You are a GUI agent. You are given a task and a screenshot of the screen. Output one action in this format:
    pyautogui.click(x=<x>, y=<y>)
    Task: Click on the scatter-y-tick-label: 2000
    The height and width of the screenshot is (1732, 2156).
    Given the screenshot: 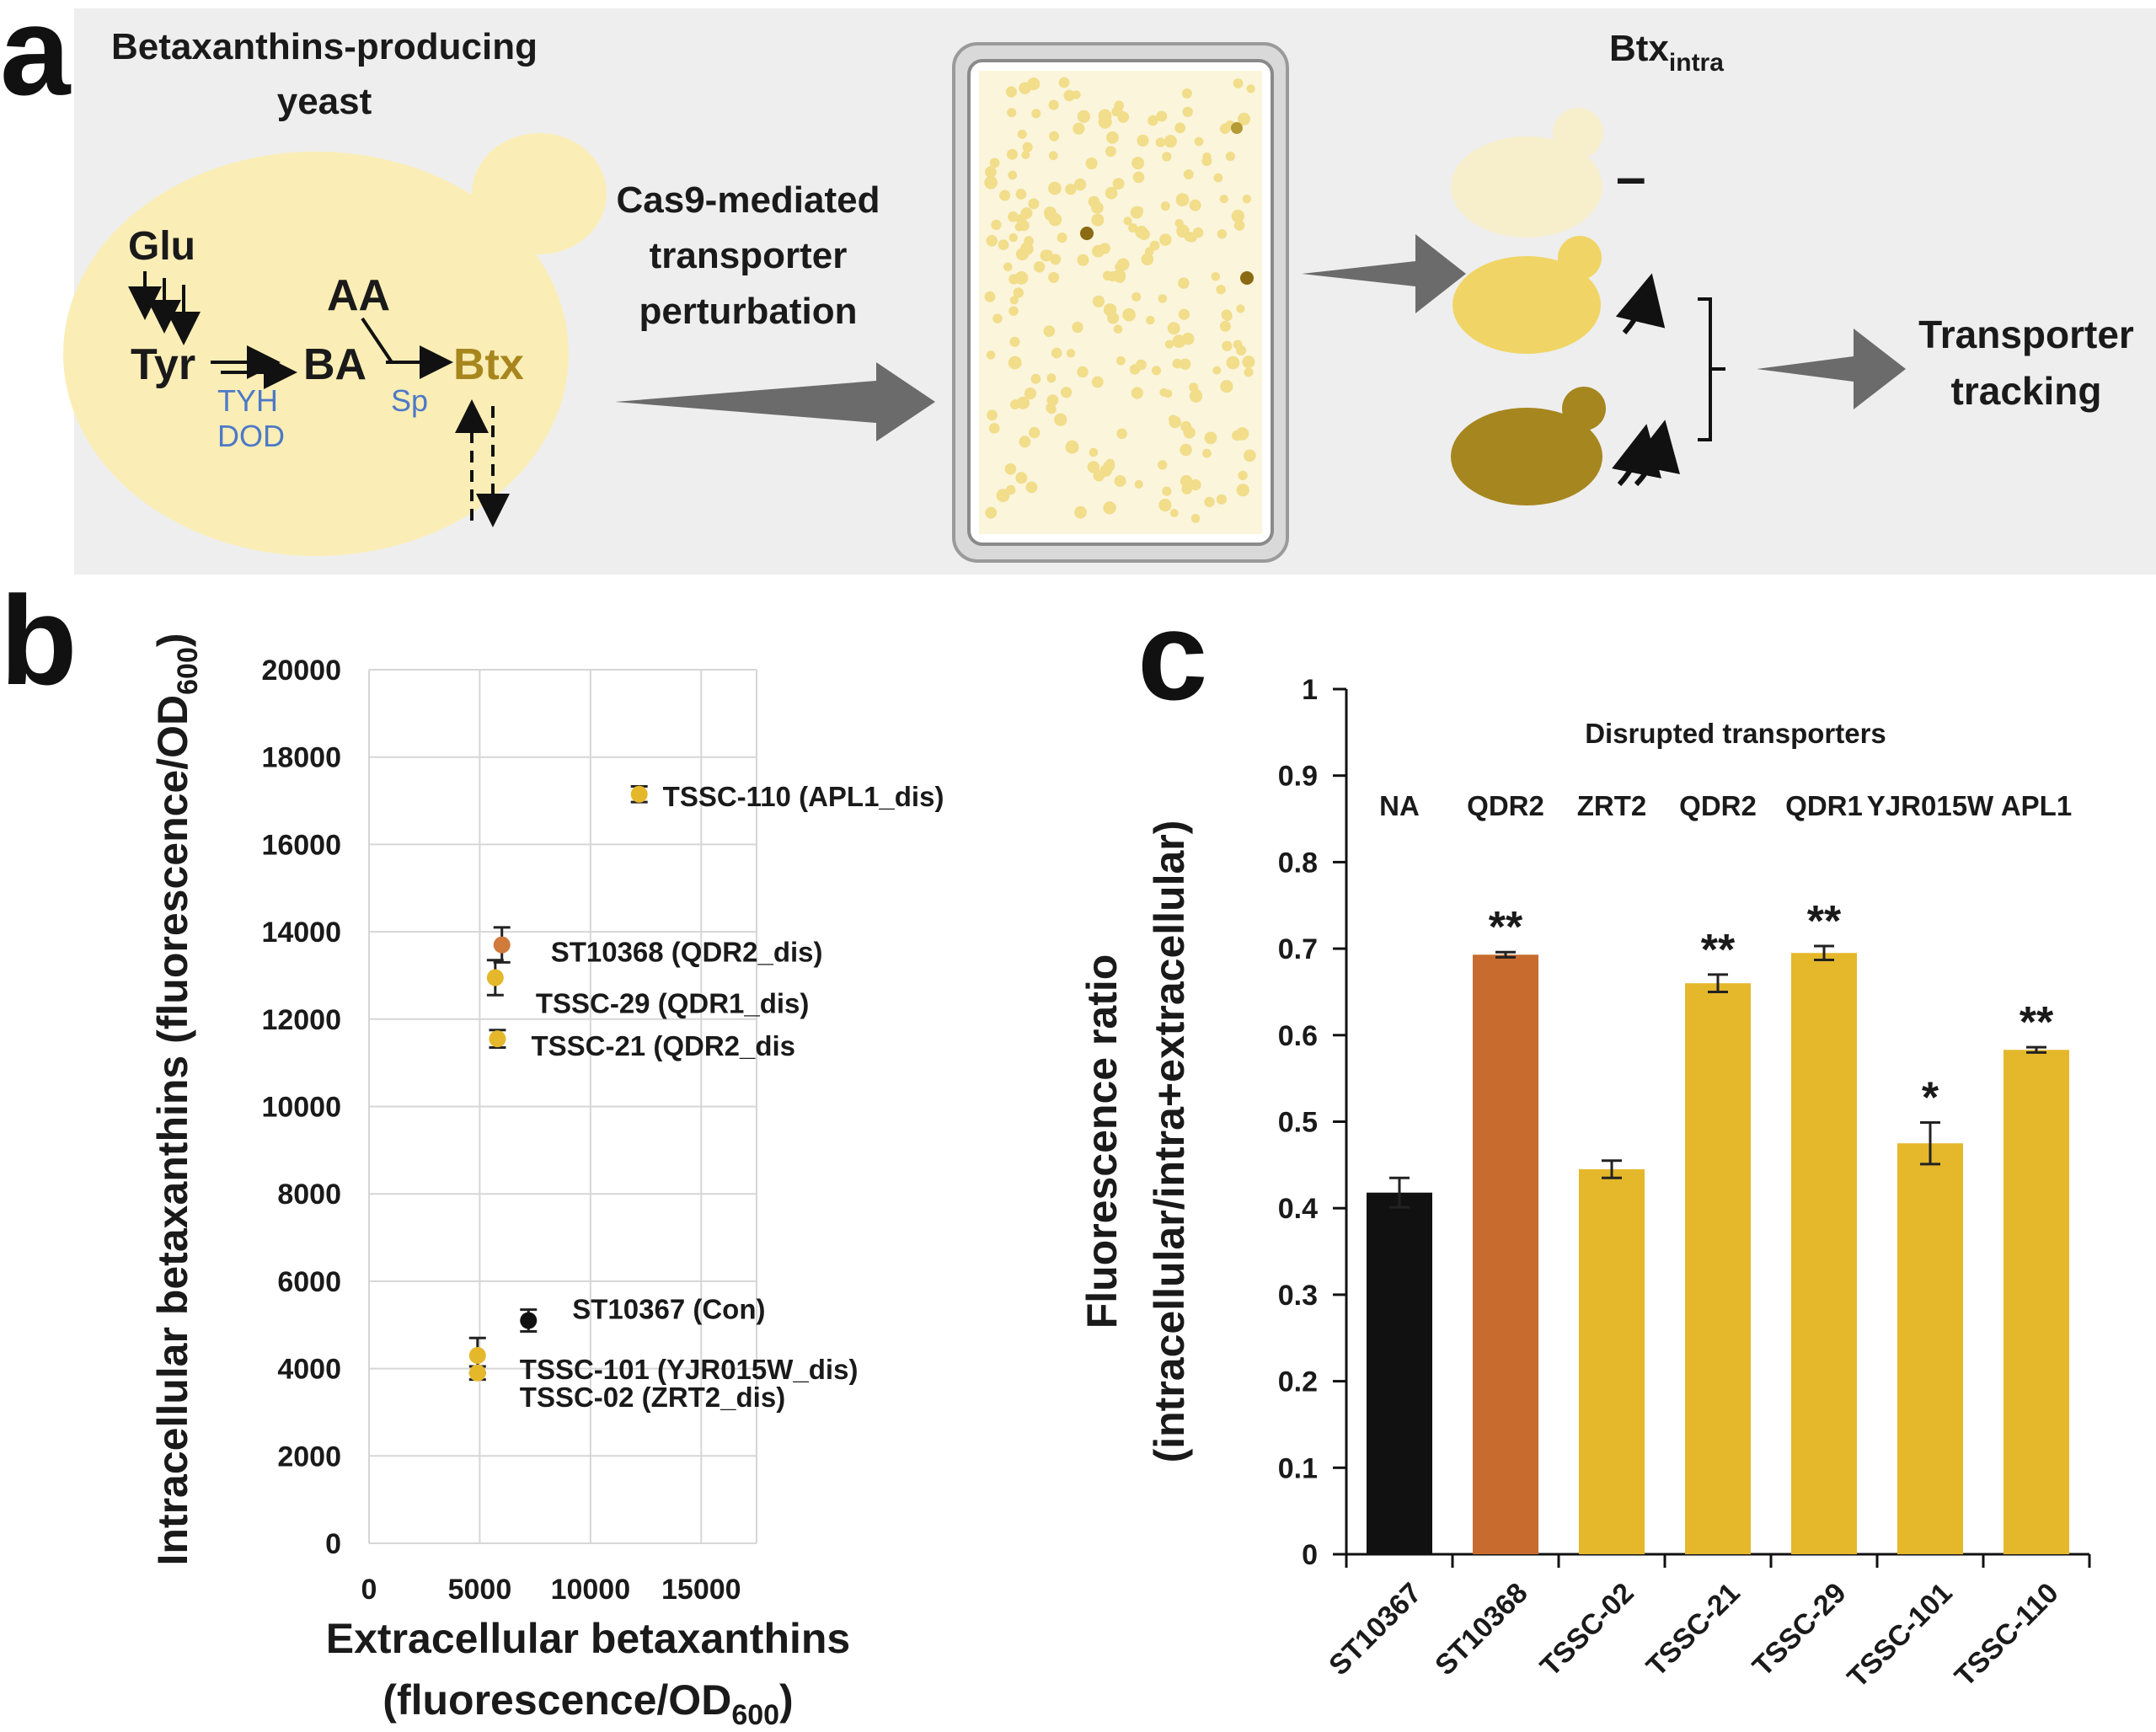 What is the action you would take?
    pyautogui.click(x=309, y=1457)
    